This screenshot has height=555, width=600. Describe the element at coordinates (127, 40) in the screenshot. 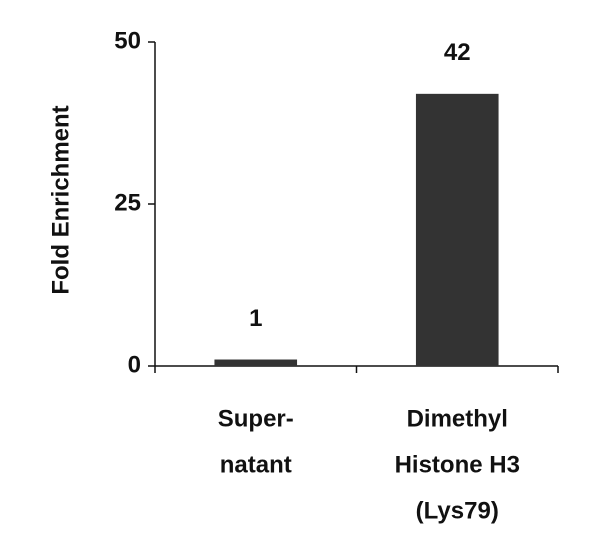

I see `y-tick-label: 50` at that location.